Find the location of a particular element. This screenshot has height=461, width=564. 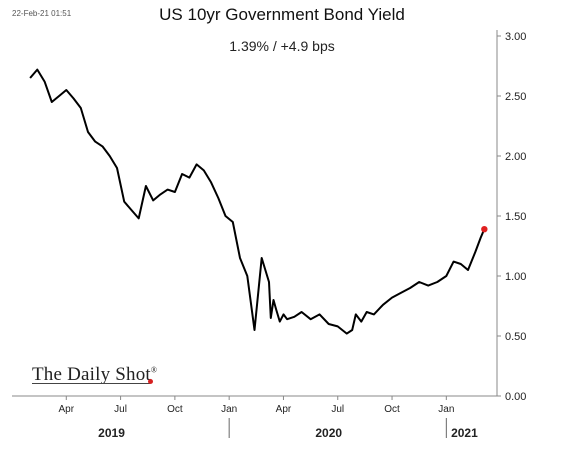

y-tick-label: 1.00 is located at coordinates (515, 277).